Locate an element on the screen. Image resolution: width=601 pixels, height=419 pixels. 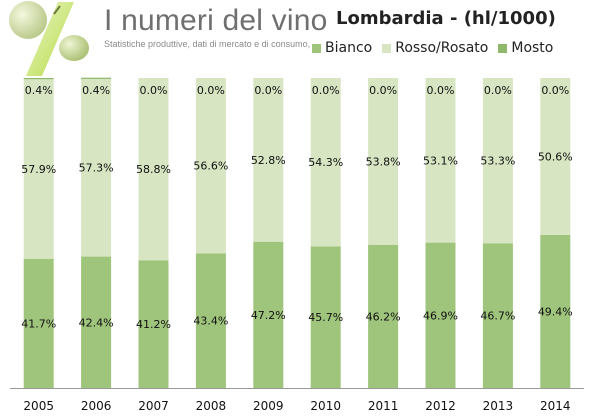
bar-rossorosato-2009 is located at coordinates (268, 160).